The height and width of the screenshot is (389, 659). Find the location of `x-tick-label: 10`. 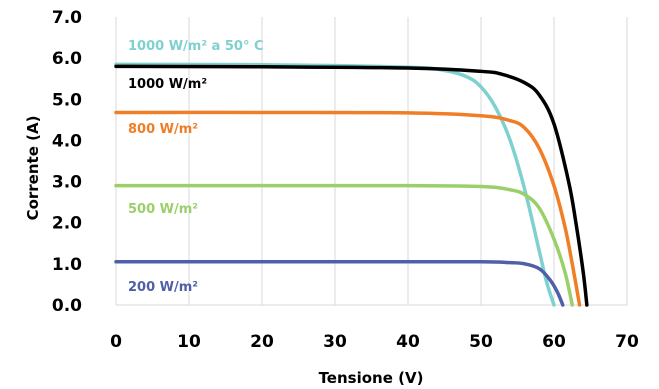

x-tick-label: 10 is located at coordinates (189, 342).